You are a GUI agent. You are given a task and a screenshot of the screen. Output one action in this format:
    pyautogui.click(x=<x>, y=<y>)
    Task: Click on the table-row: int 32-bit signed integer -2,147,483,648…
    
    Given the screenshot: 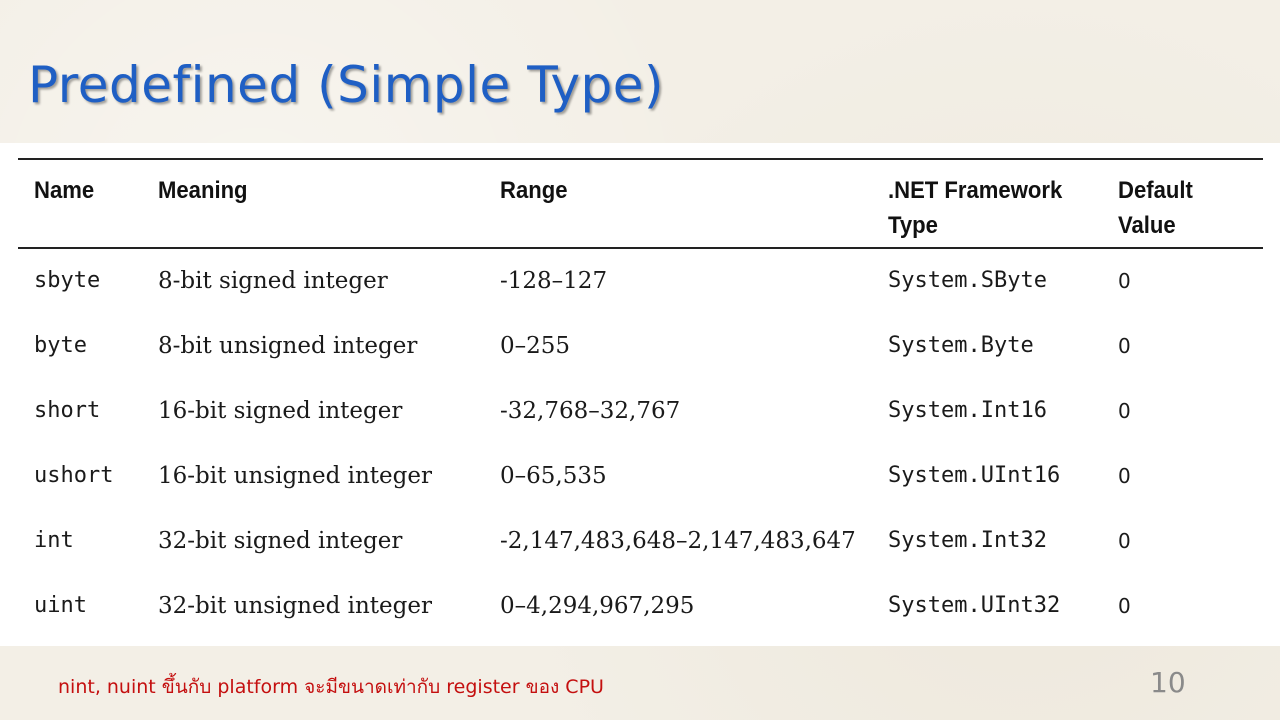 What is the action you would take?
    pyautogui.click(x=640, y=558)
    